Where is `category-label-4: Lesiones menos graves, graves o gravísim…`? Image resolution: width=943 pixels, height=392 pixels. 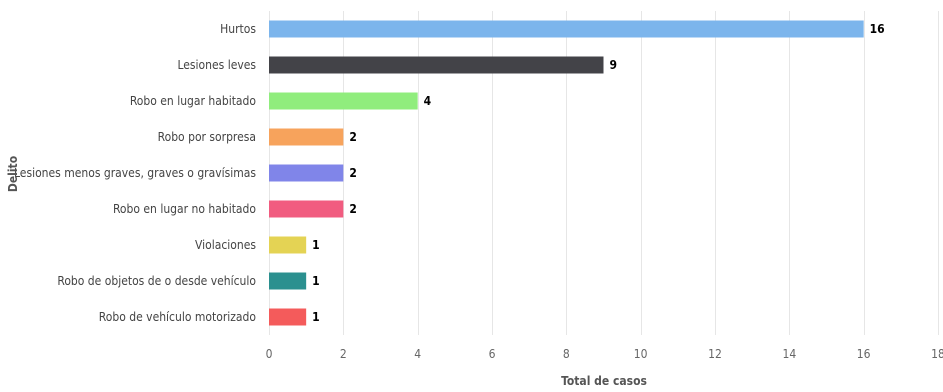
category-label-4: Lesiones menos graves, graves o gravísim… is located at coordinates (135, 173).